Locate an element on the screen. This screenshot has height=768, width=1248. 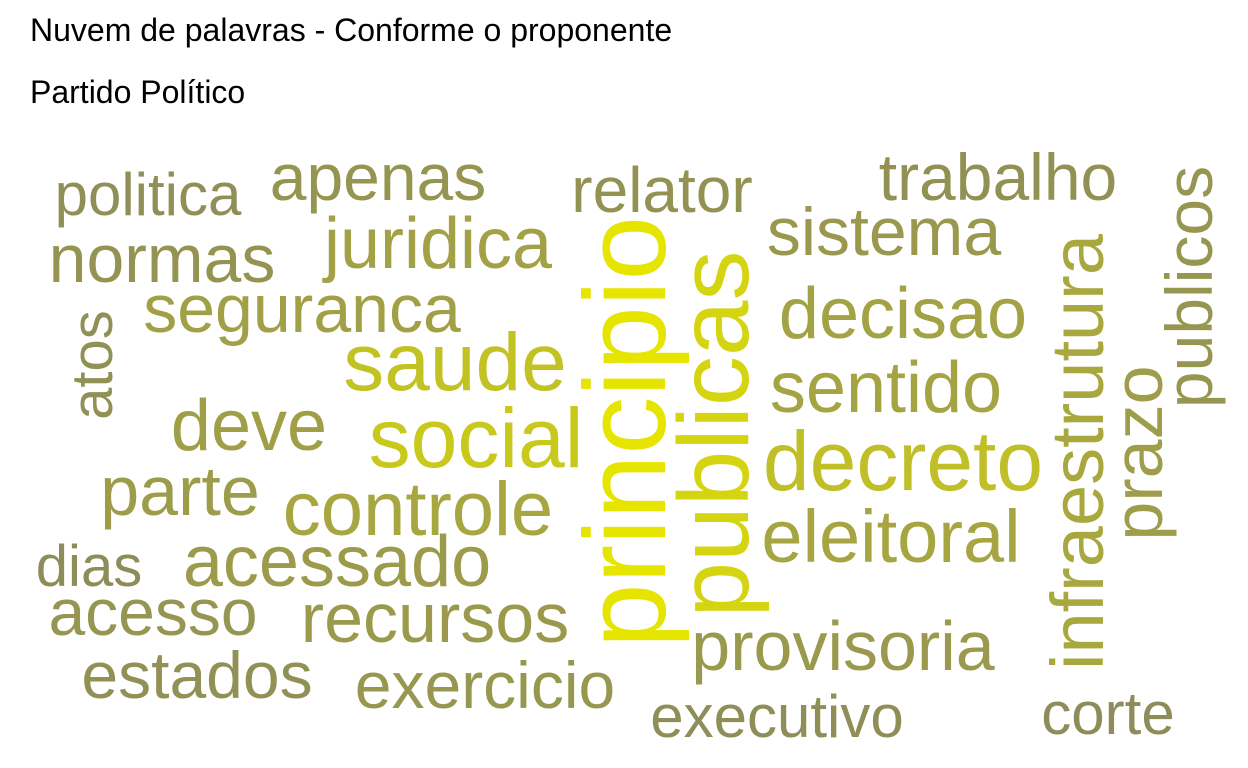
word-prazo: prazo is located at coordinates (1138, 452).